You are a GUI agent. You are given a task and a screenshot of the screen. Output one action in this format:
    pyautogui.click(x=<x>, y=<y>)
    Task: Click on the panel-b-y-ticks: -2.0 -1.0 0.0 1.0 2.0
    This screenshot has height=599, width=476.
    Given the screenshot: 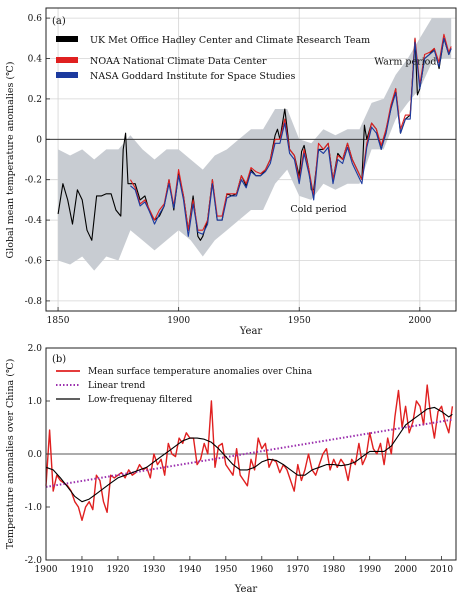 What is the action you would take?
    pyautogui.click(x=37, y=455)
    